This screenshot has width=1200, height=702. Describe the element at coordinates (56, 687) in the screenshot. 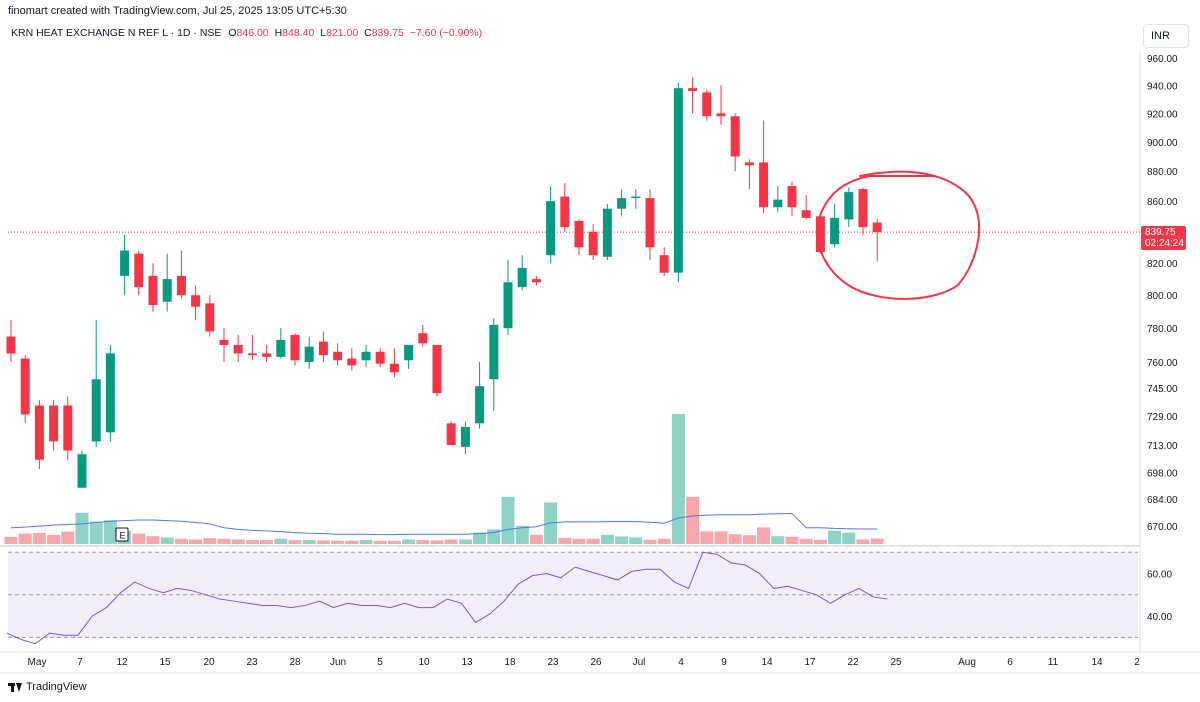

I see `brand-name: TradingView` at that location.